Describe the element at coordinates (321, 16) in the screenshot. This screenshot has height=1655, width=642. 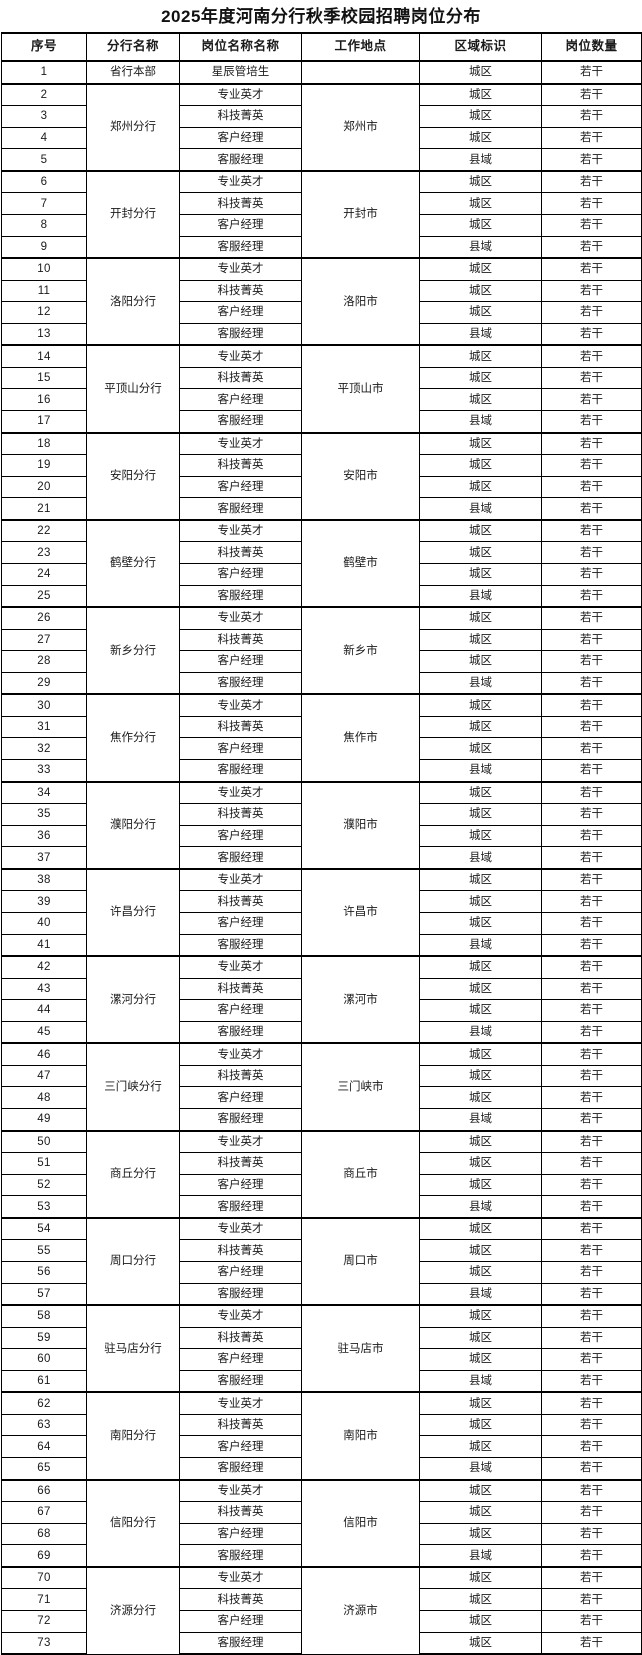
I see `title-bar: 2025年度河南分行秋季校园招聘岗位分布` at that location.